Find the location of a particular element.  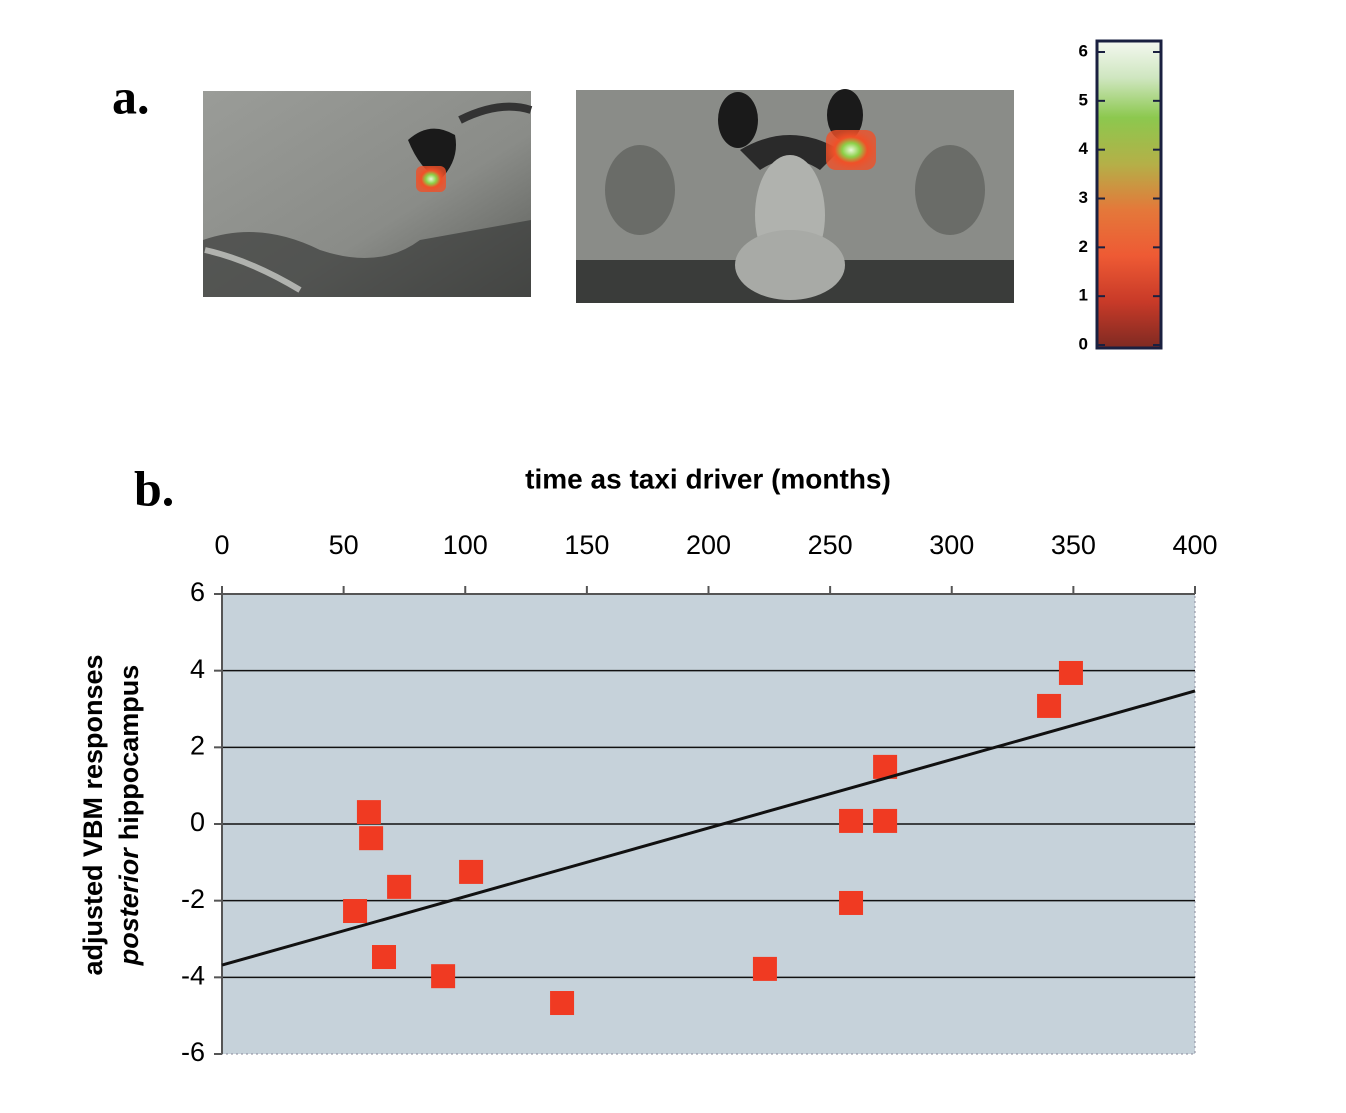

y-axis-title: posterior hippocampus is located at coordinates (129, 816).